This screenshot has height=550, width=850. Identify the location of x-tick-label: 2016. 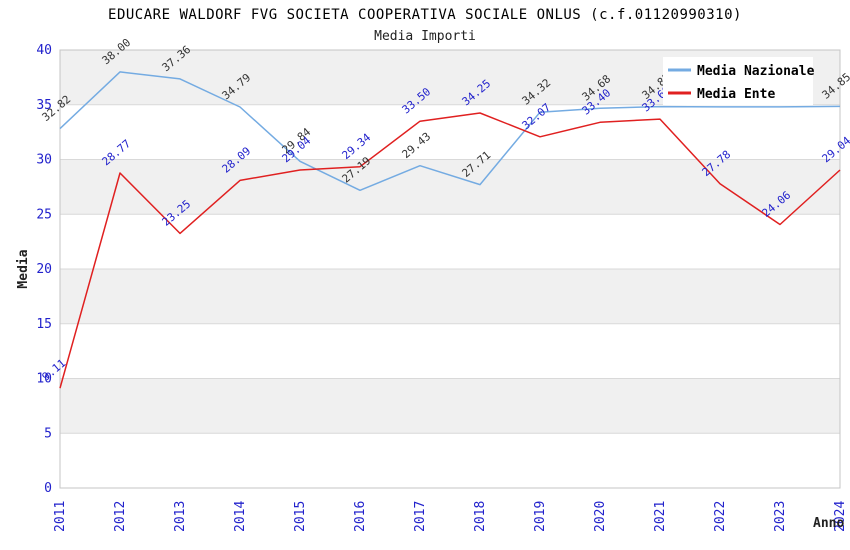
(360, 516).